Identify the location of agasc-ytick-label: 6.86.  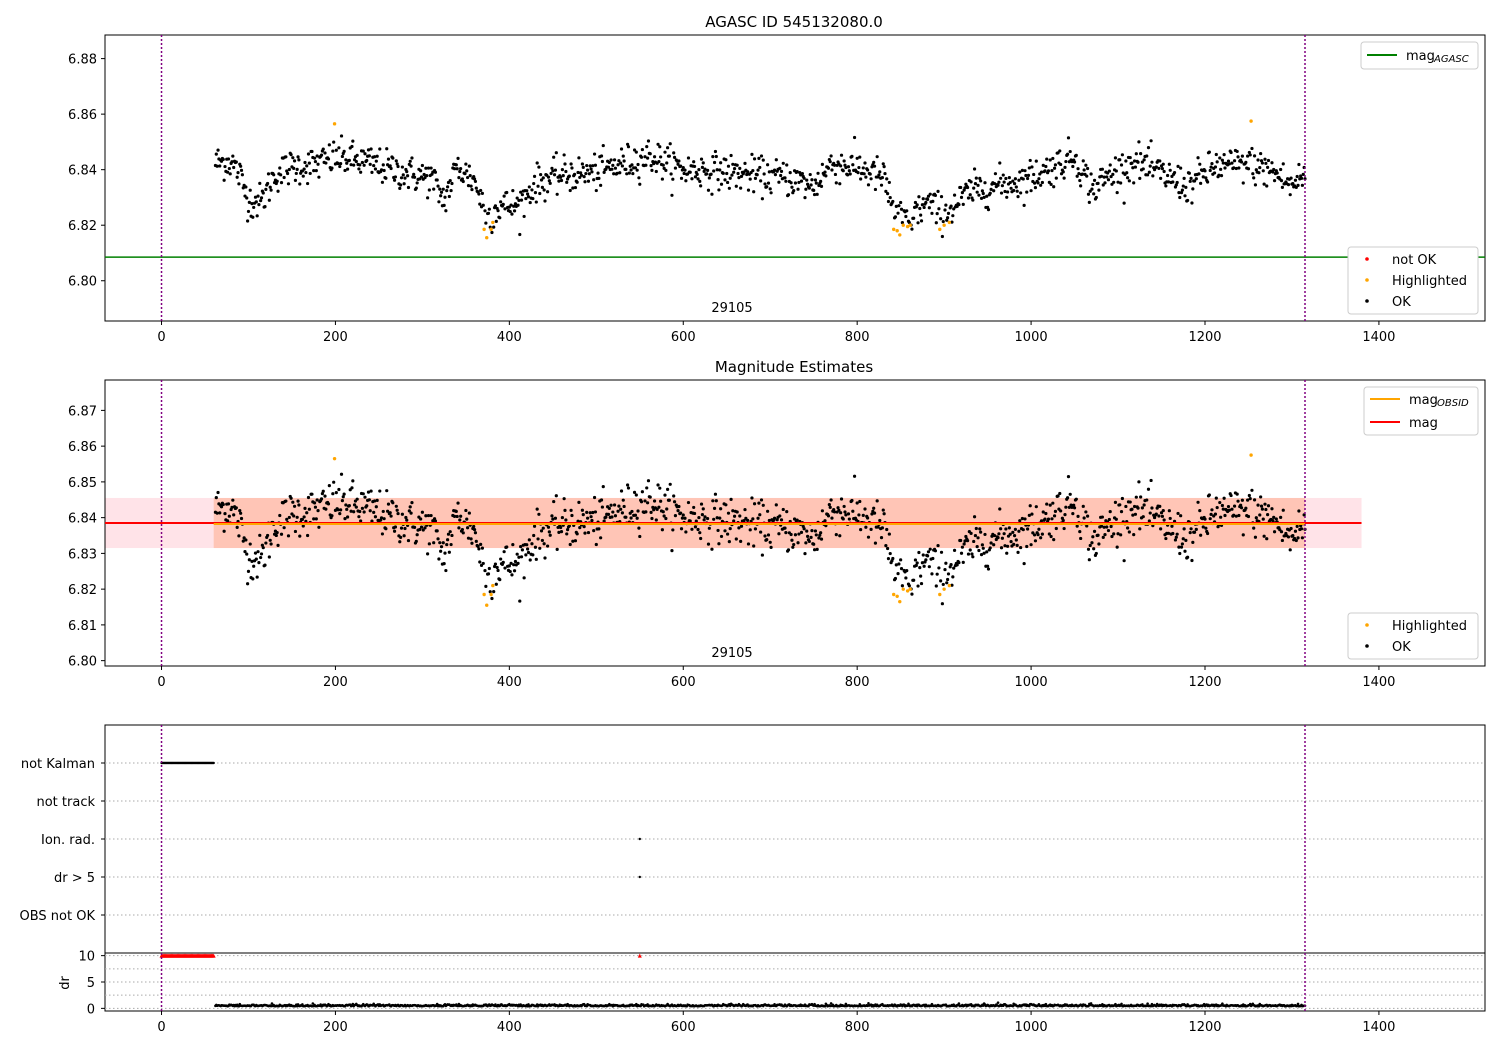
(82, 115).